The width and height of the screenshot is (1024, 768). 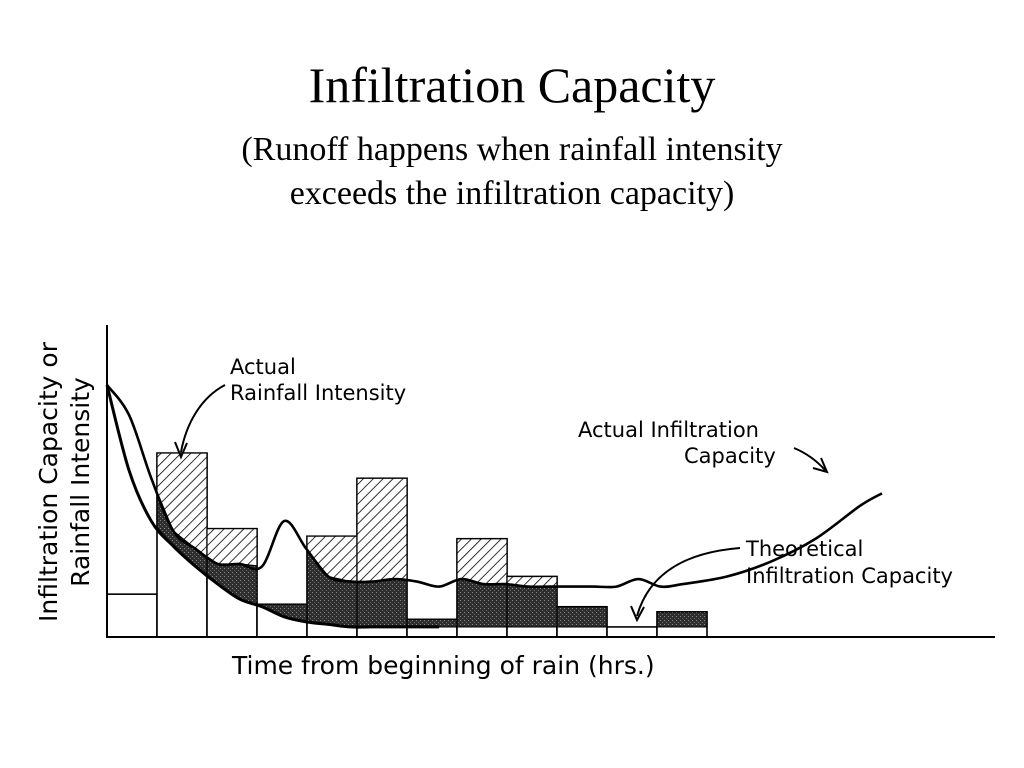 What do you see at coordinates (804, 549) in the screenshot?
I see `theoretical-annotation-line-1: Theoretical` at bounding box center [804, 549].